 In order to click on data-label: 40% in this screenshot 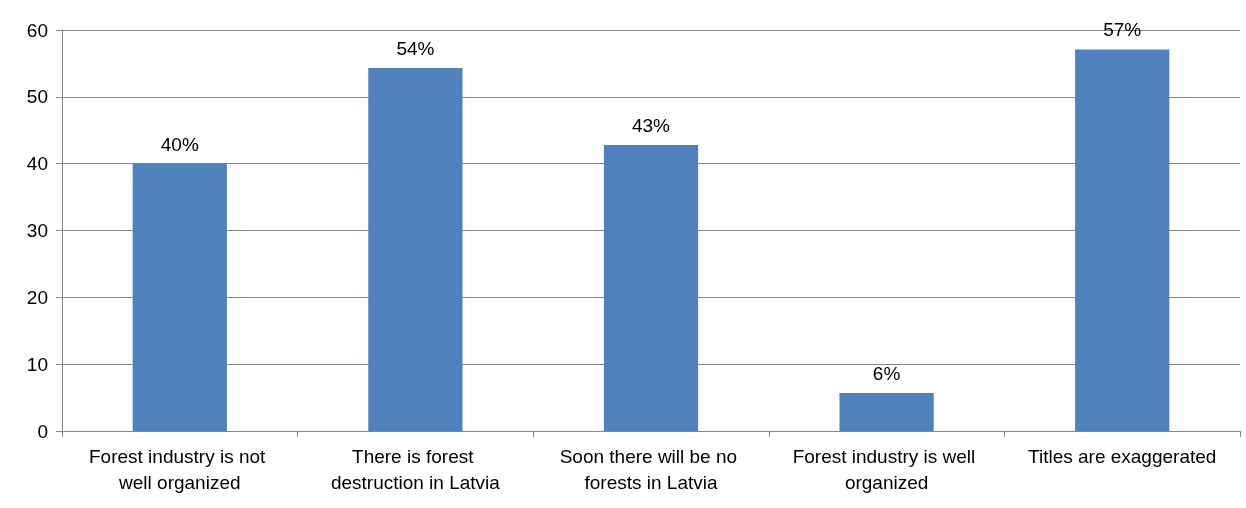, I will do `click(179, 144)`.